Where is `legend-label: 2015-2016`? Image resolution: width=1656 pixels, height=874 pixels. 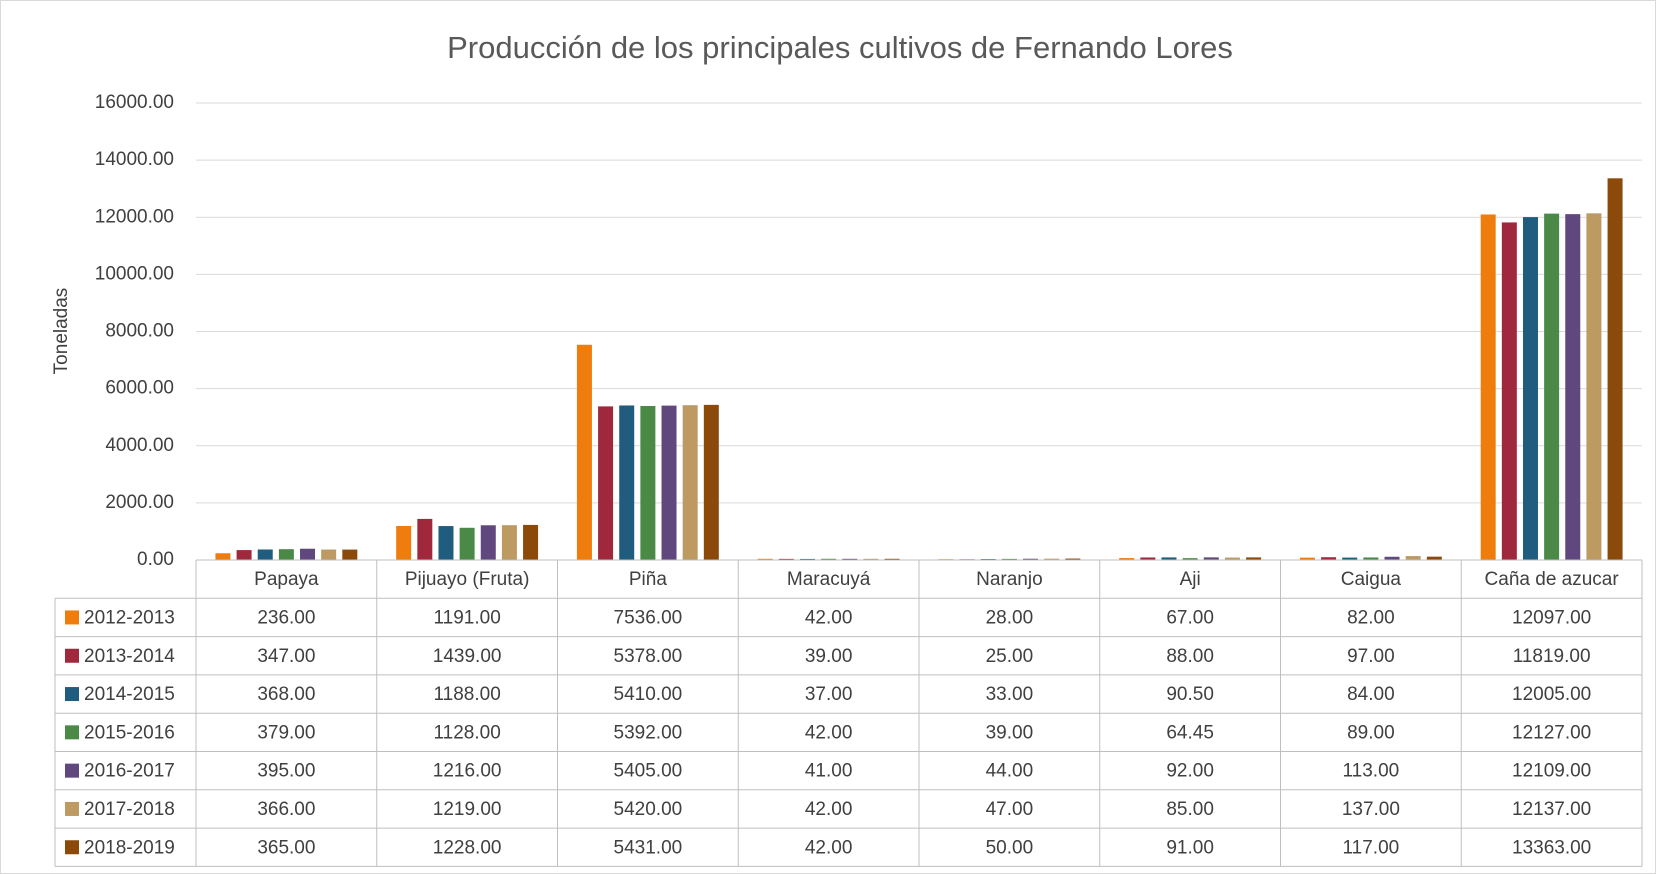 legend-label: 2015-2016 is located at coordinates (129, 732).